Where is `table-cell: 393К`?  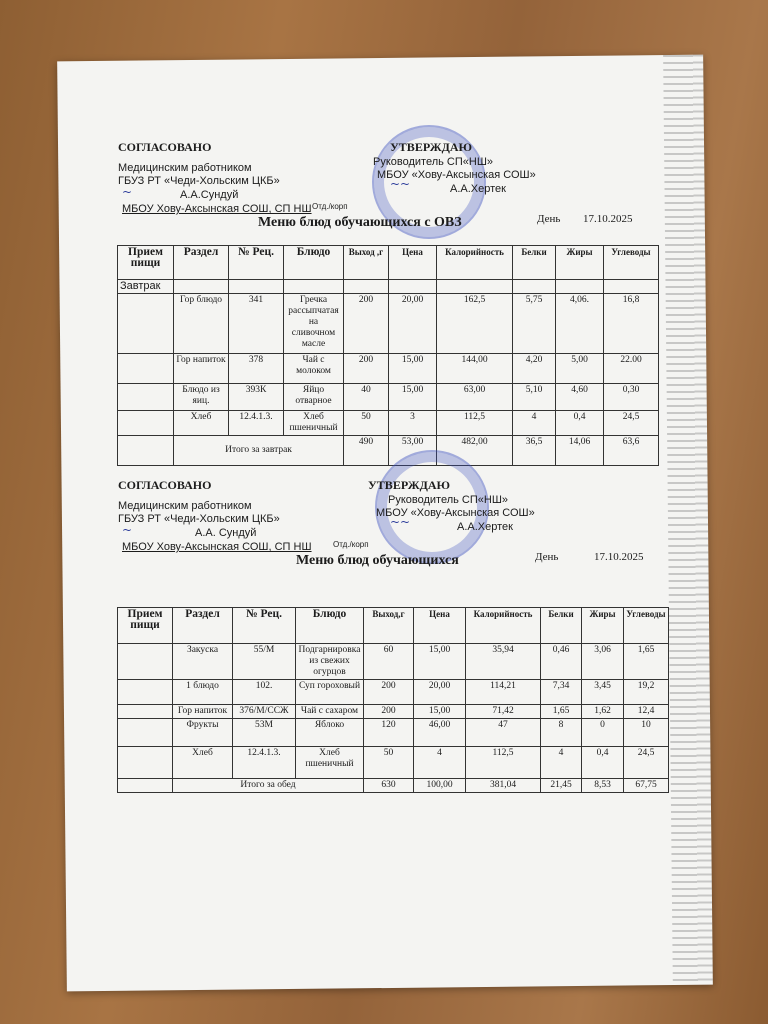 table-cell: 393К is located at coordinates (256, 397).